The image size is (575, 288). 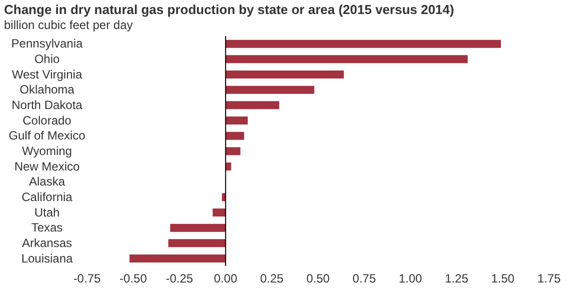 What do you see at coordinates (47, 212) in the screenshot?
I see `y-tick-label: Utah` at bounding box center [47, 212].